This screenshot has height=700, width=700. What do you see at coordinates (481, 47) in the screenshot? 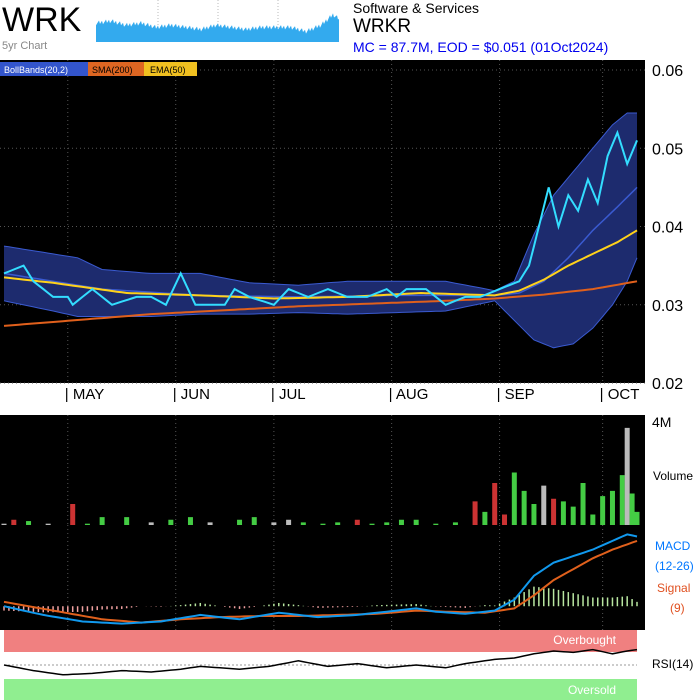
I see `market-cap-eod: MC = 87.7M, EOD = $0.051 (01Oct2024)` at bounding box center [481, 47].